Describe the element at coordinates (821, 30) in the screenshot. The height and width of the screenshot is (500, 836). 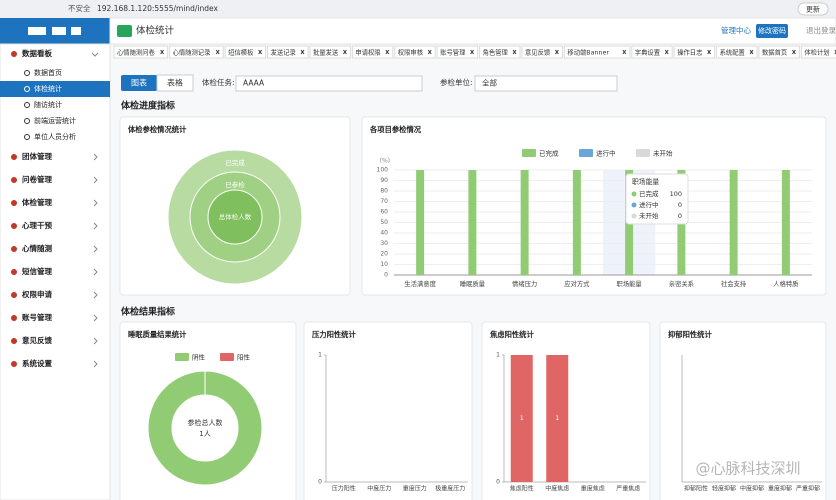
I see `logout: 退出登录` at that location.